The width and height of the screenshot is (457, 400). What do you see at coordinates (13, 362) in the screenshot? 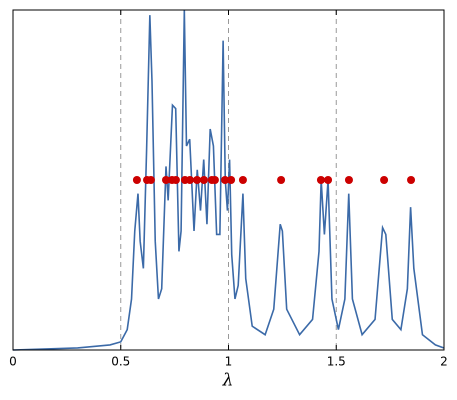
I see `x-tick-label: 0` at bounding box center [13, 362].